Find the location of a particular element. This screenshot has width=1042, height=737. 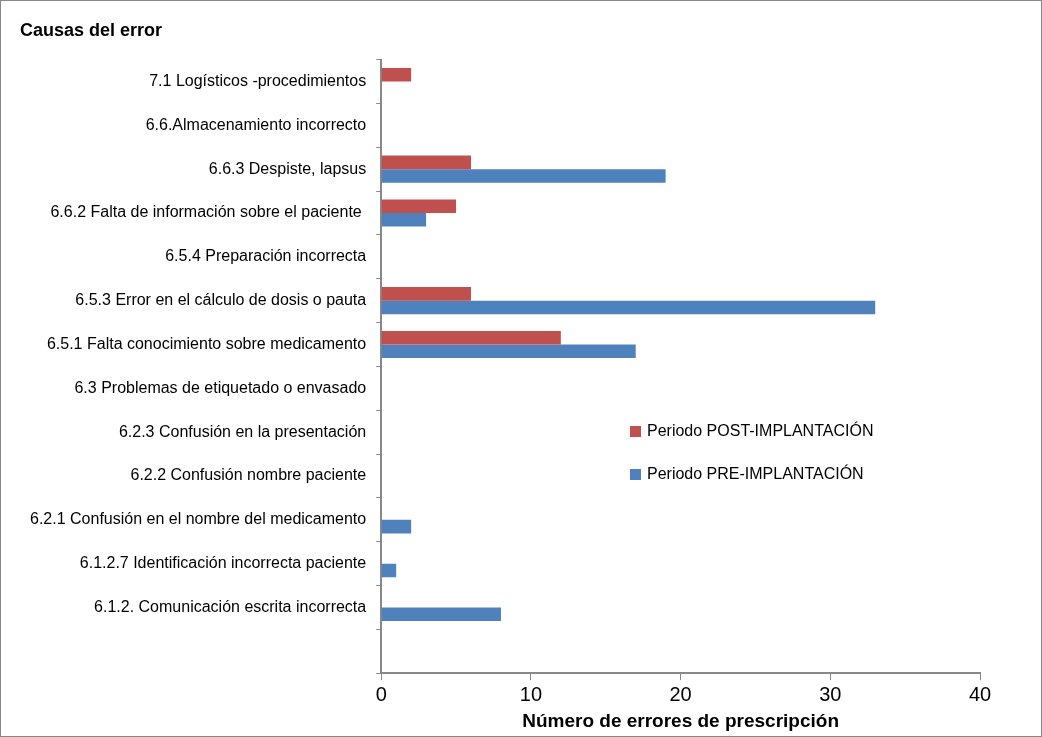

y-tick-label: 6.5.1 Falta conocimiento sobre medicamento is located at coordinates (206, 343).